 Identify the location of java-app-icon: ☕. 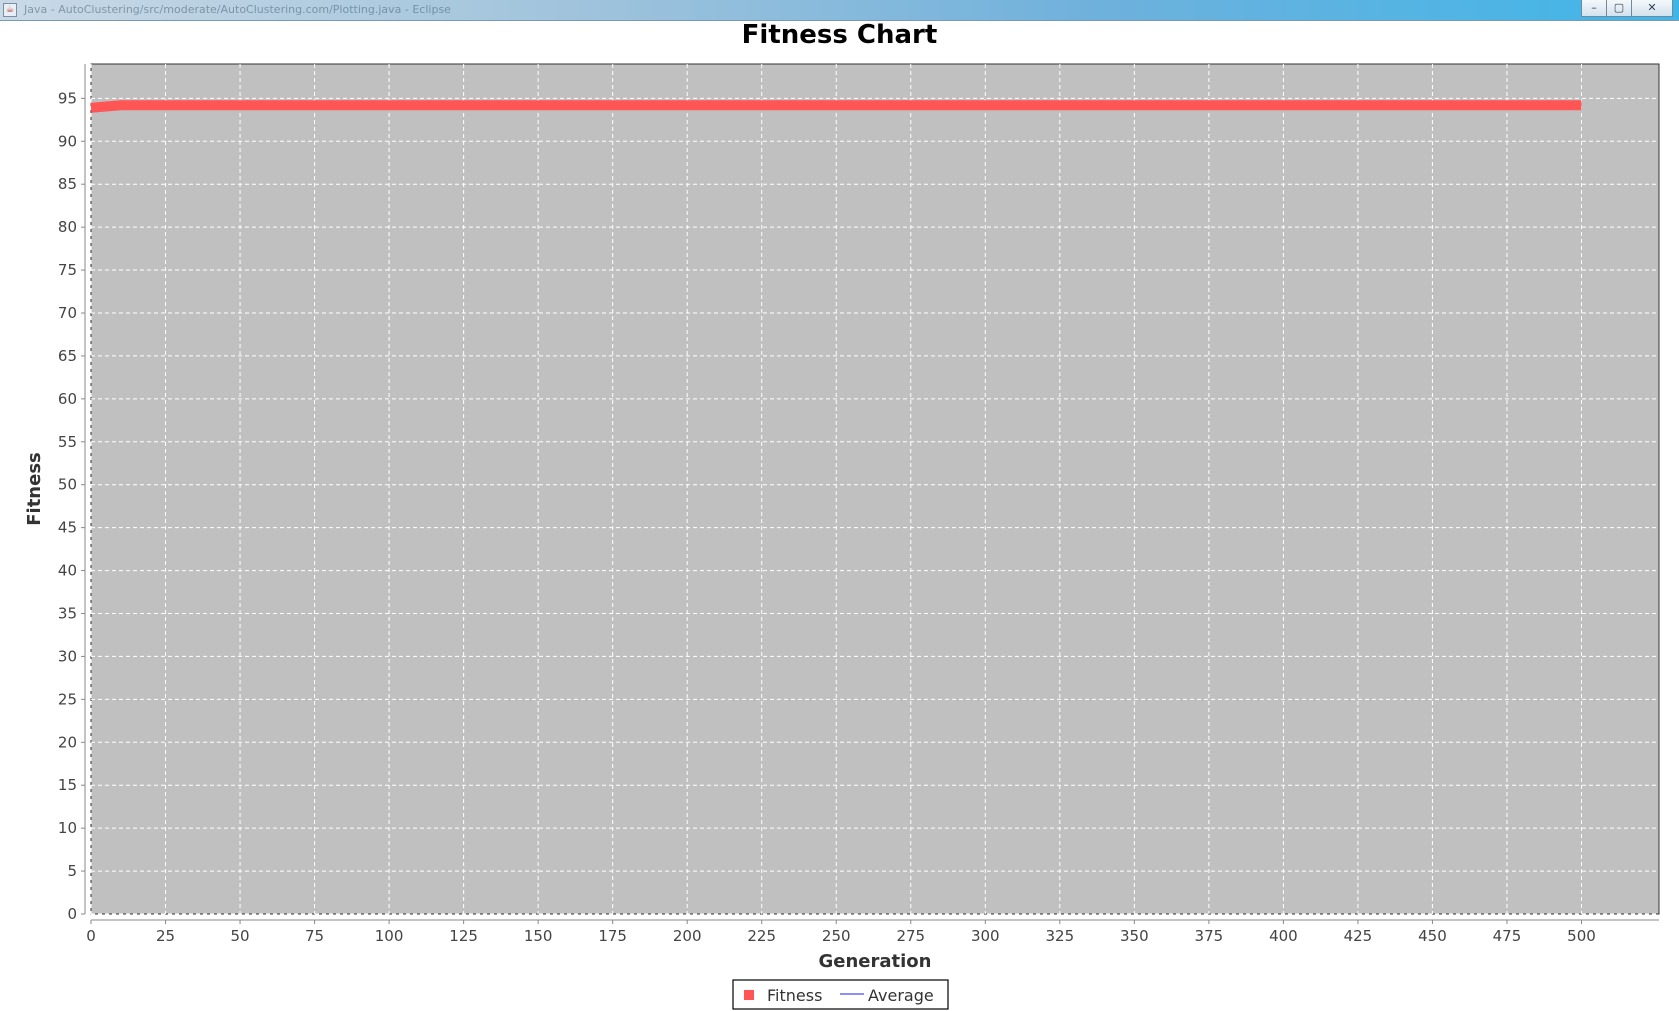
(10, 10).